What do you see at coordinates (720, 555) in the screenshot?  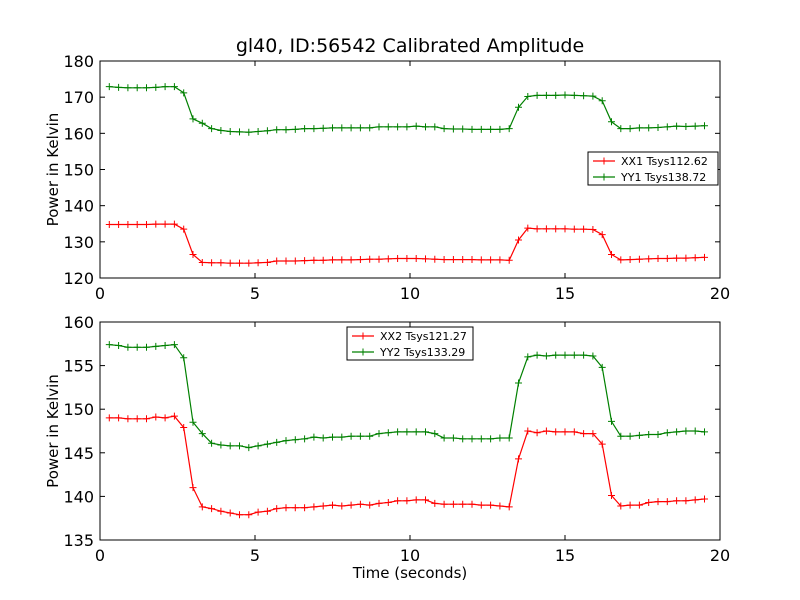 I see `x-tick-label: 20` at bounding box center [720, 555].